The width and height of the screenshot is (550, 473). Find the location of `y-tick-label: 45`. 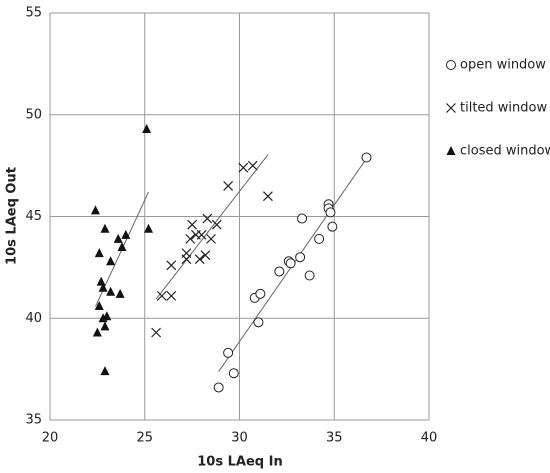

y-tick-label: 45 is located at coordinates (33, 216).